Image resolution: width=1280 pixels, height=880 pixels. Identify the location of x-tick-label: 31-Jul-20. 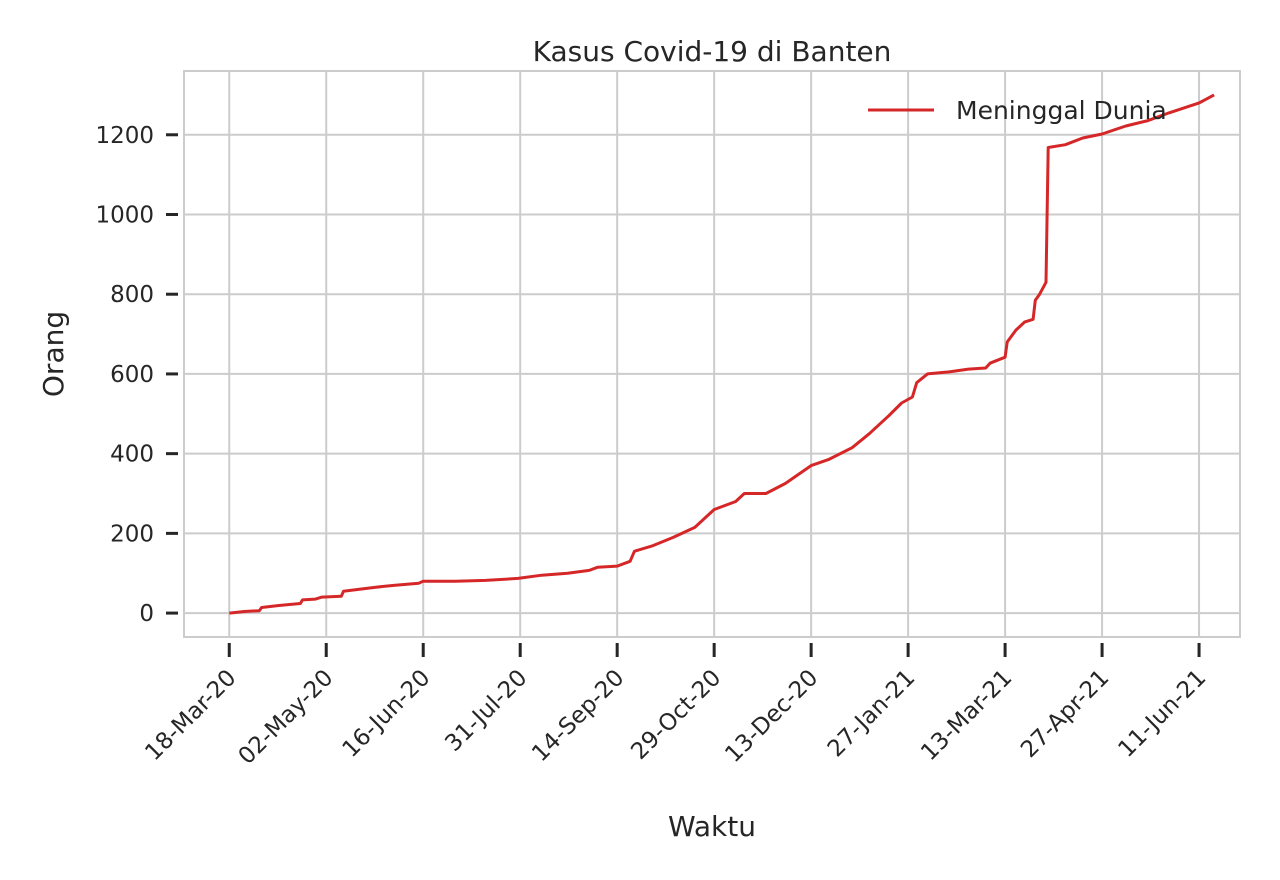
(486, 711).